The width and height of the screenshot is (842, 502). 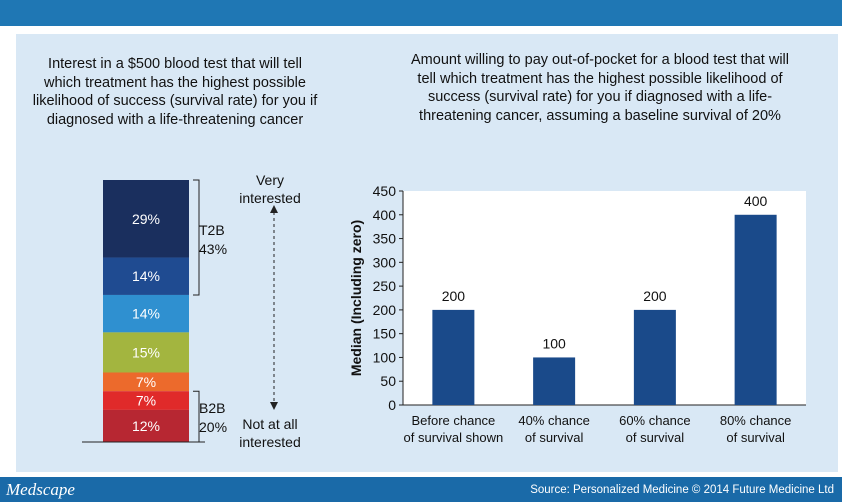 What do you see at coordinates (385, 191) in the screenshot?
I see `y-tick-label-450: 450` at bounding box center [385, 191].